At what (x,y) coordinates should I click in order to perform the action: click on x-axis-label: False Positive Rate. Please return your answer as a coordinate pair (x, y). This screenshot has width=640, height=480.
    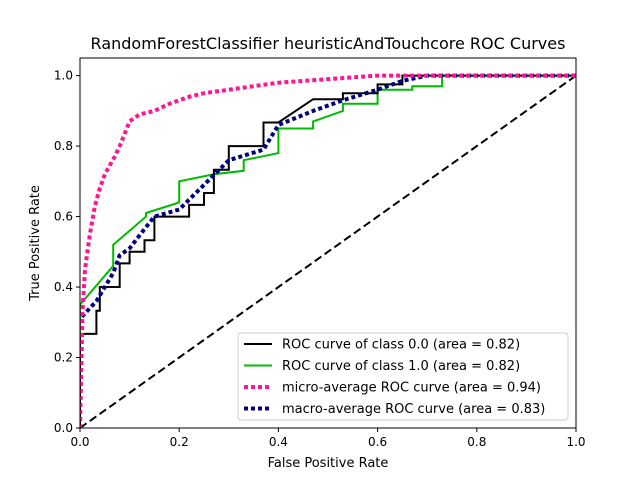
    Looking at the image, I should click on (328, 463).